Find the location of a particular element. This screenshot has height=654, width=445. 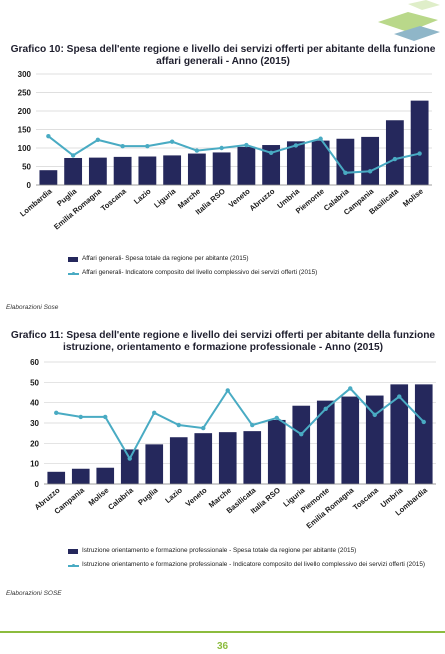

x-tick-label: Lombardia is located at coordinates (36, 202).